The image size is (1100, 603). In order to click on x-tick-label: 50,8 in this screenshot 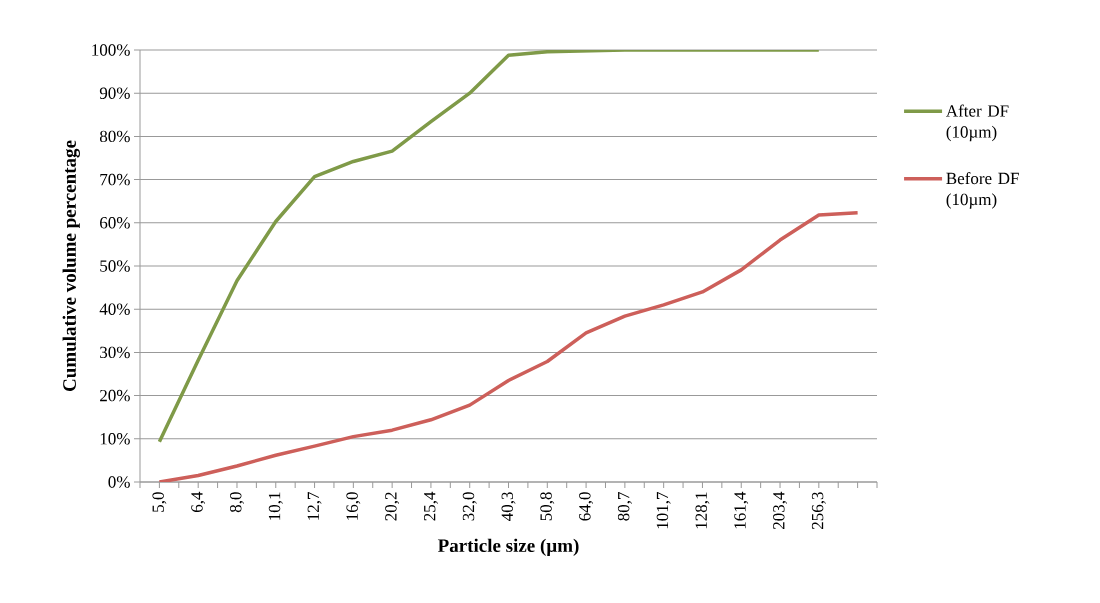, I will do `click(547, 506)`.